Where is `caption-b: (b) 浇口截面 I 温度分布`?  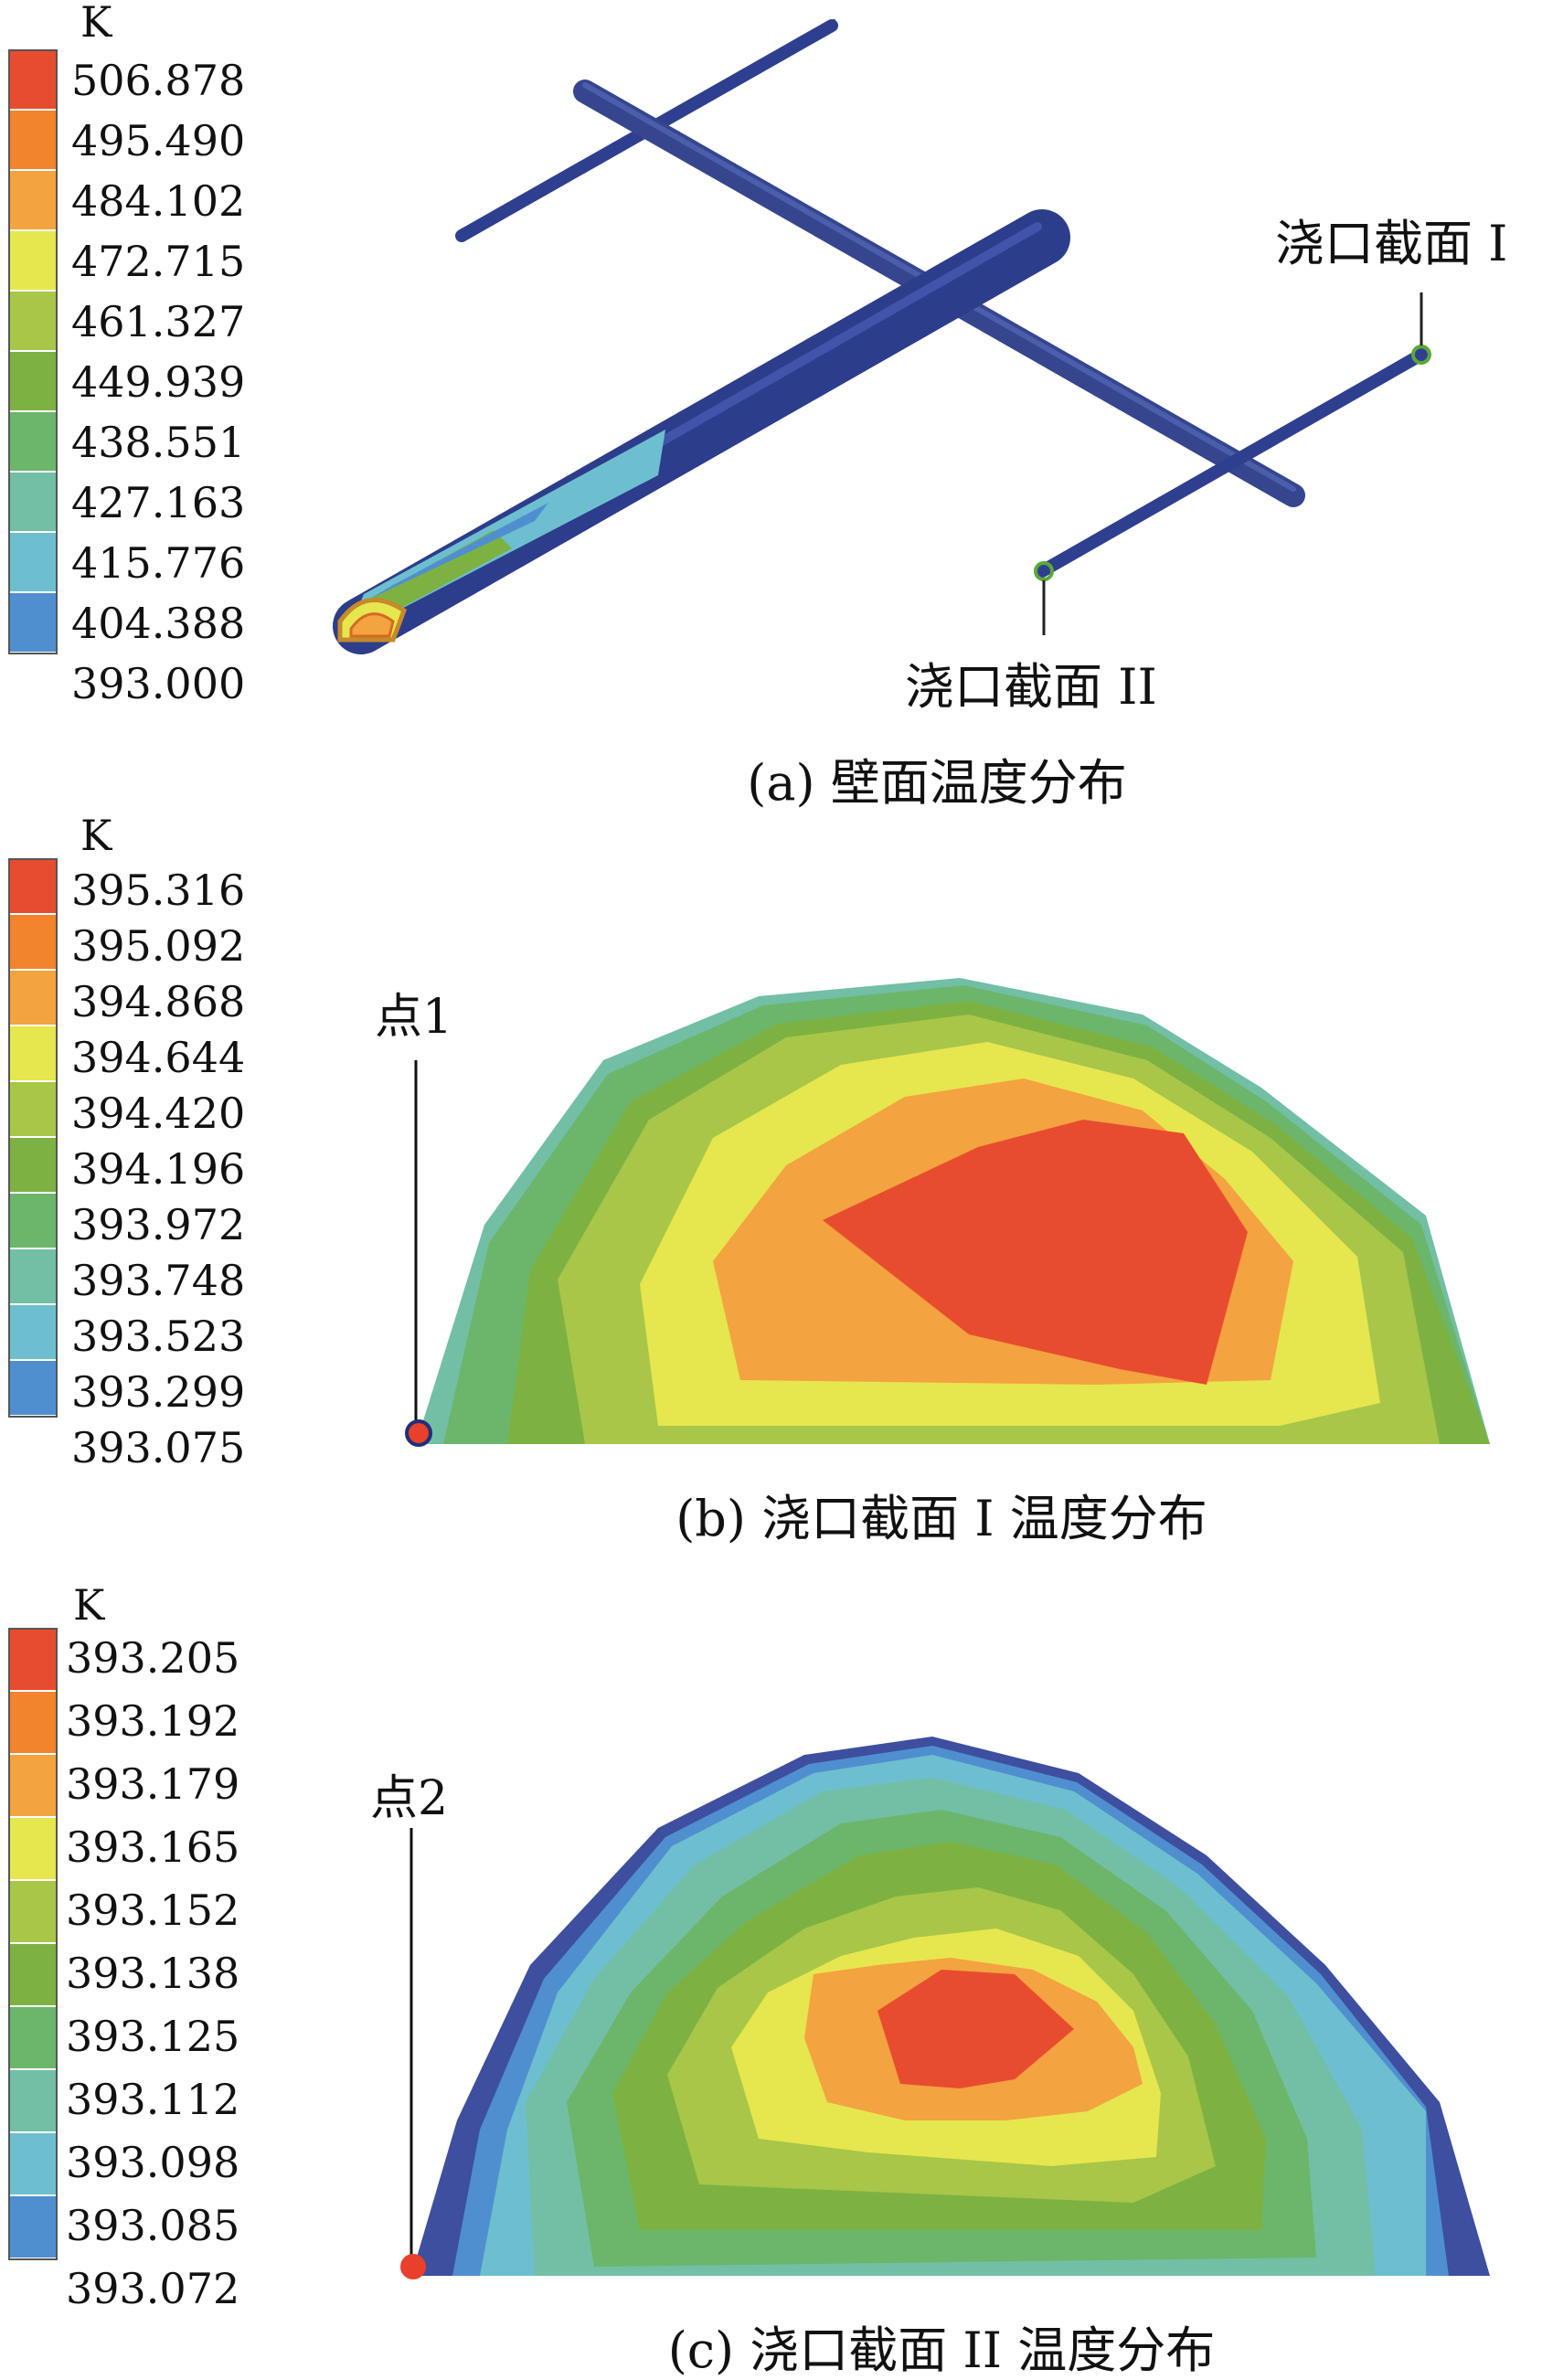 caption-b: (b) 浇口截面 I 温度分布 is located at coordinates (941, 1518).